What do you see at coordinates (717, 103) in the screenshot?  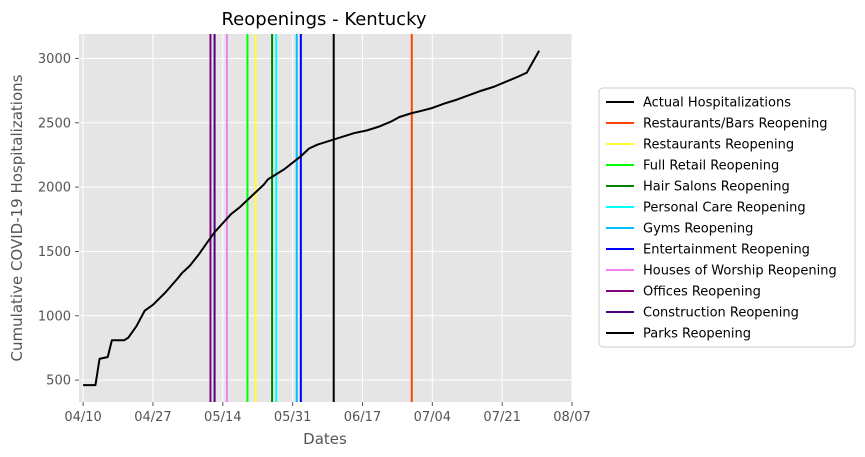 I see `legend-label: Actual Hospitalizations` at bounding box center [717, 103].